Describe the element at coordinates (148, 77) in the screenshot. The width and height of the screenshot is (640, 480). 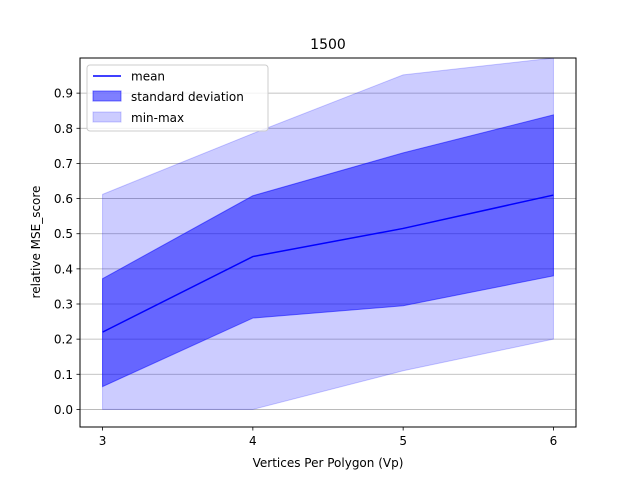
I see `legend-label-mean: mean` at that location.